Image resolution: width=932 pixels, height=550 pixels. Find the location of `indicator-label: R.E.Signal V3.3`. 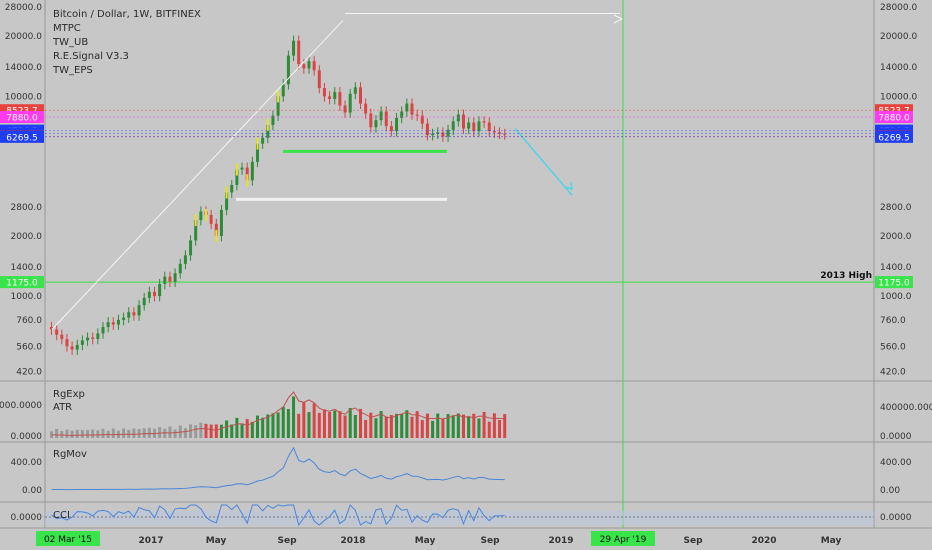

indicator-label: R.E.Signal V3.3 is located at coordinates (91, 56).